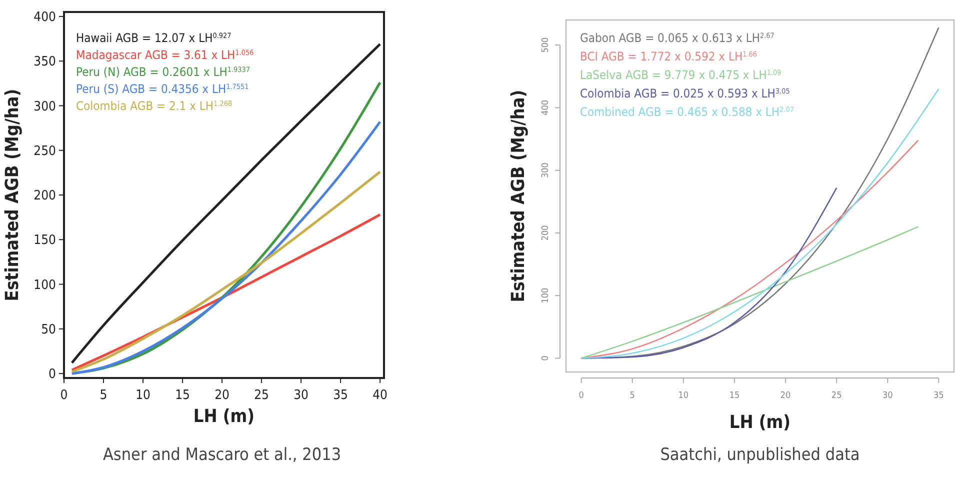 The height and width of the screenshot is (478, 962). I want to click on text: Combined AGB = 0.465 x 0.588 x LH$^{2.07}$, so click(687, 111).